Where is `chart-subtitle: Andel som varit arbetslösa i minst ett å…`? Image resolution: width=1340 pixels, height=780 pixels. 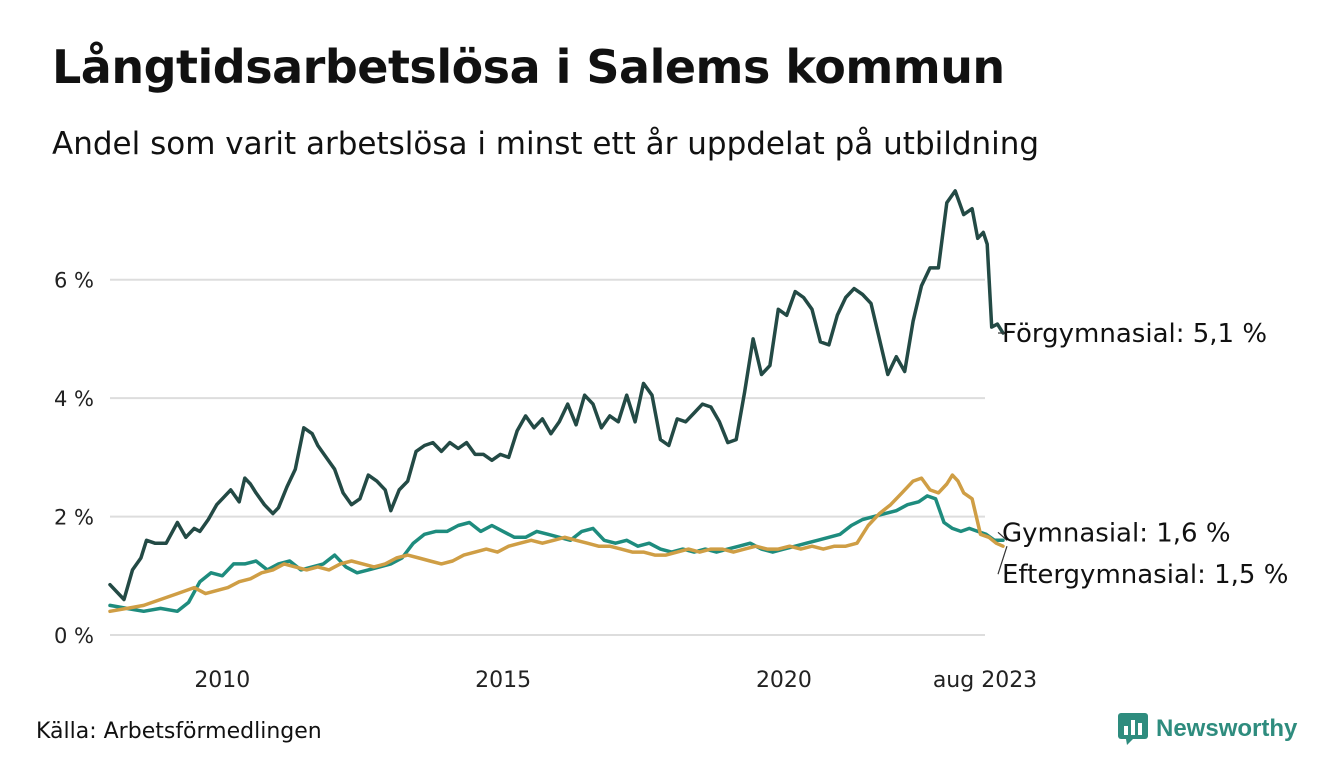 chart-subtitle: Andel som varit arbetslösa i minst ett å… is located at coordinates (546, 144).